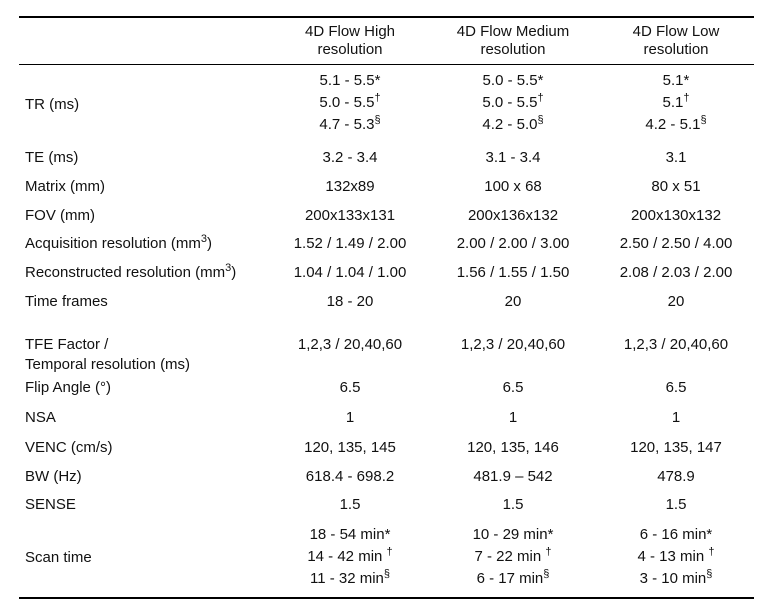 Image resolution: width=775 pixels, height=615 pixels. I want to click on nsa-medium: 1, so click(513, 417).